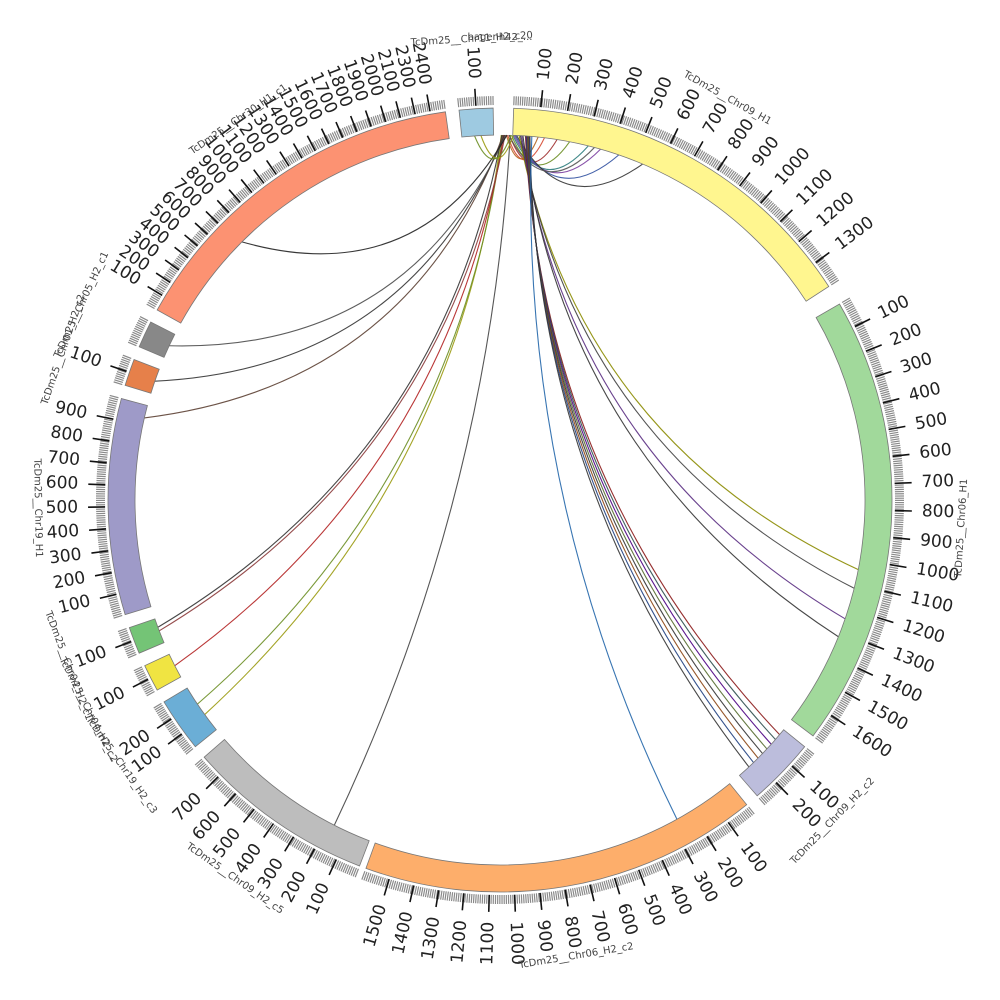 The image size is (1000, 1000). What do you see at coordinates (914, 661) in the screenshot?
I see `tick-label: 1300` at bounding box center [914, 661].